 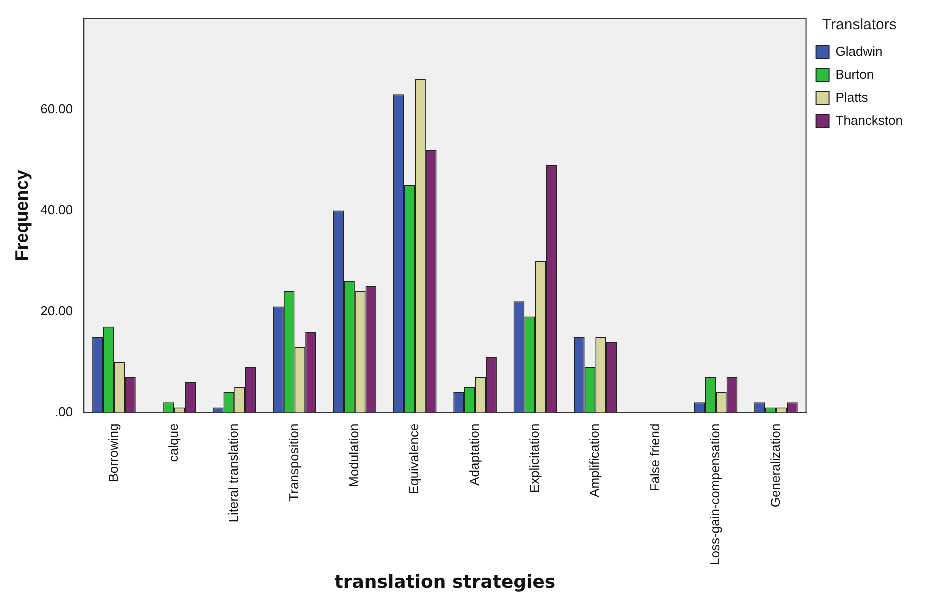 I want to click on x-tick-label: Adaptation, so click(x=474, y=455).